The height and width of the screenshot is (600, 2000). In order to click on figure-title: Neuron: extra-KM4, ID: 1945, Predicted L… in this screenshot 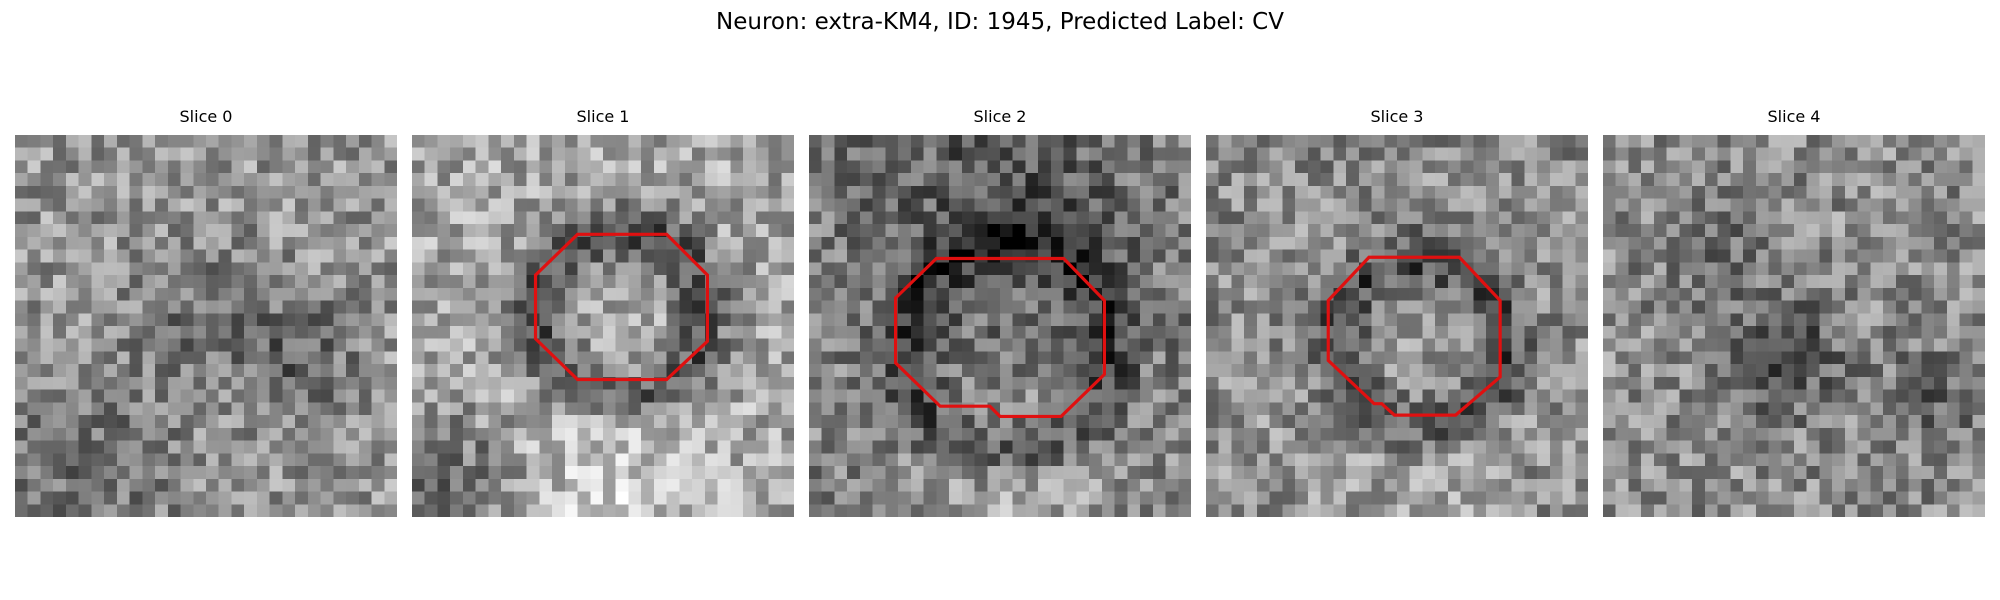, I will do `click(1000, 22)`.